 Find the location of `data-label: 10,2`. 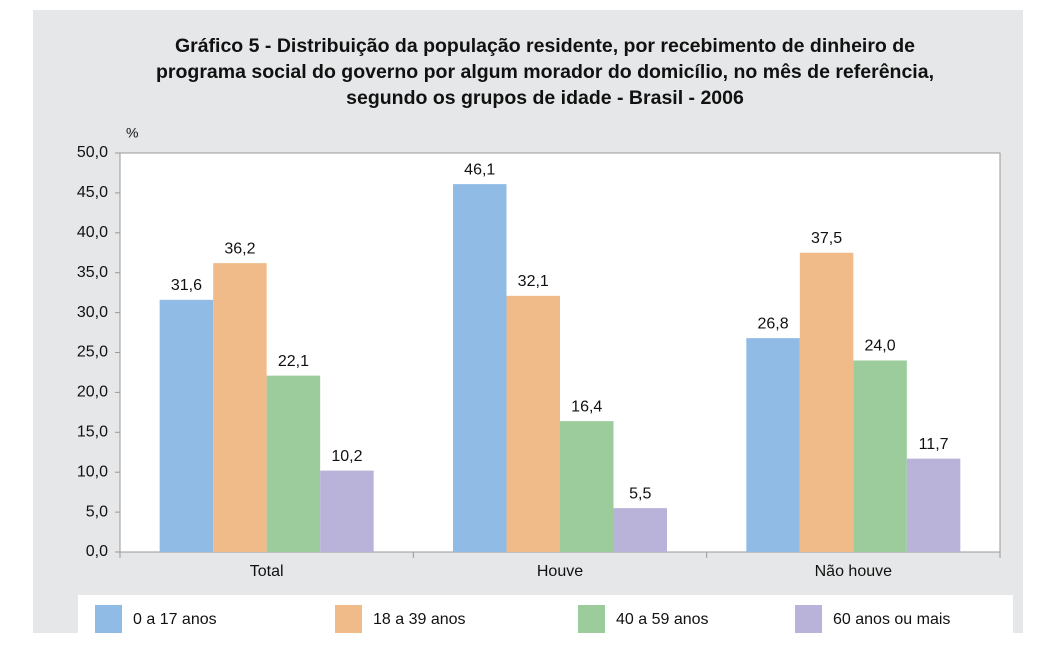

data-label: 10,2 is located at coordinates (346, 456).